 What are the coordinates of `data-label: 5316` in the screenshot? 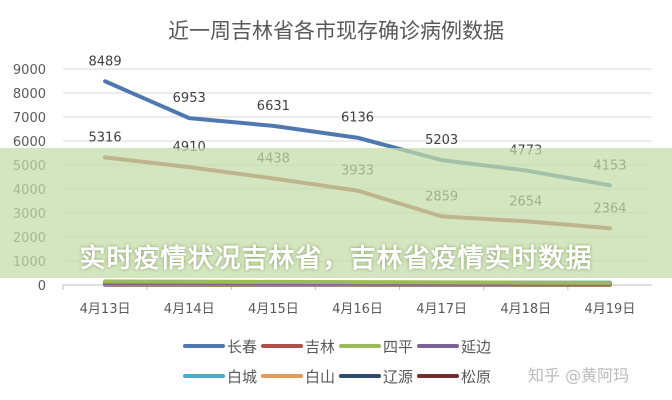 It's located at (105, 137).